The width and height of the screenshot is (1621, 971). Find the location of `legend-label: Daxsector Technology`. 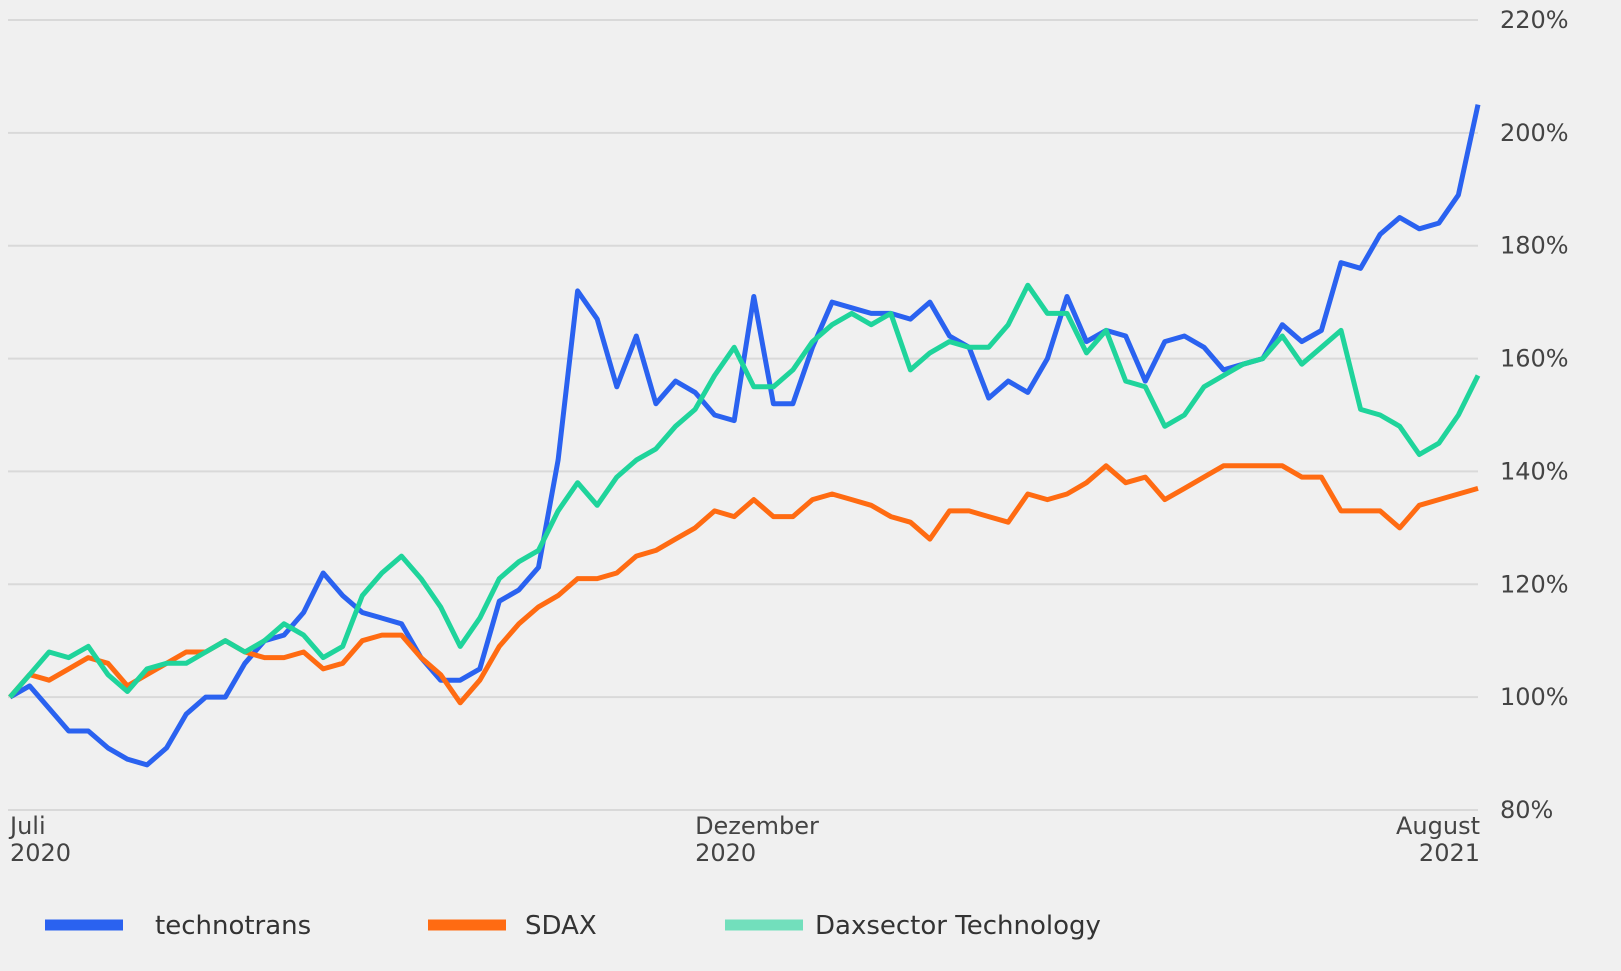

legend-label: Daxsector Technology is located at coordinates (958, 926).